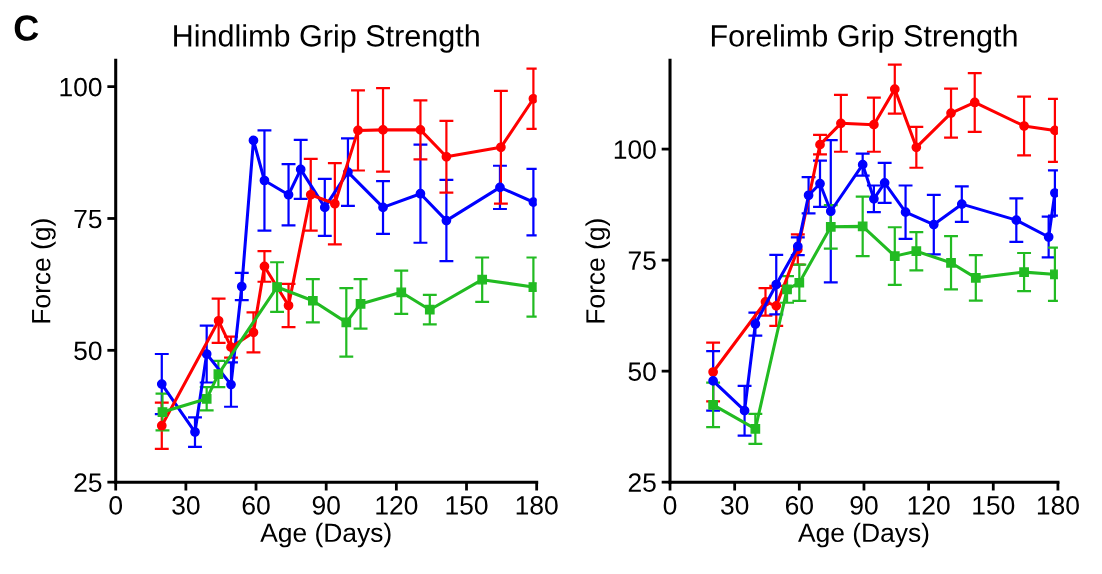 This screenshot has height=574, width=1102. Describe the element at coordinates (256, 505) in the screenshot. I see `x-tick-label: 60` at that location.